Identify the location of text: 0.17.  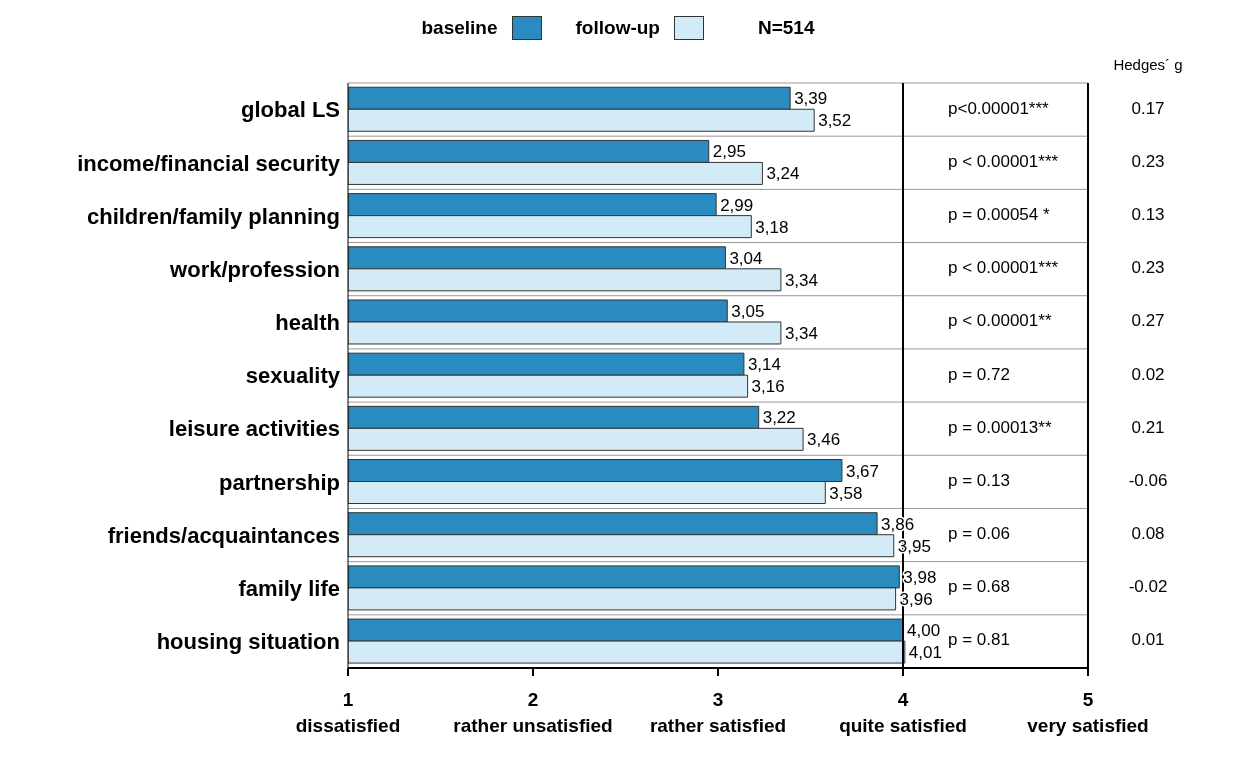
(1148, 108).